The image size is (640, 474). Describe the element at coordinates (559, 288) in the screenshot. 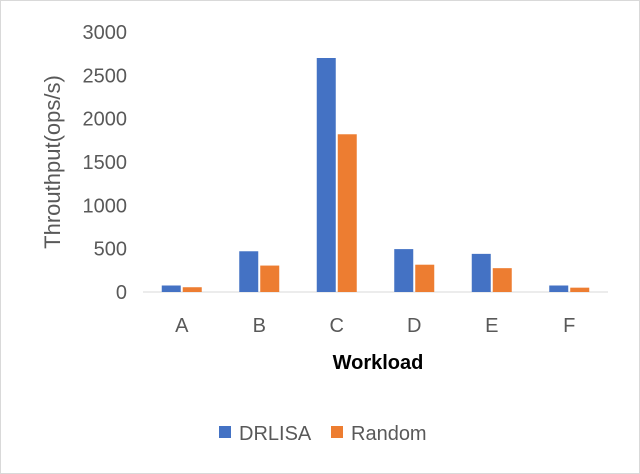

I see `bar-drlisa-f` at that location.